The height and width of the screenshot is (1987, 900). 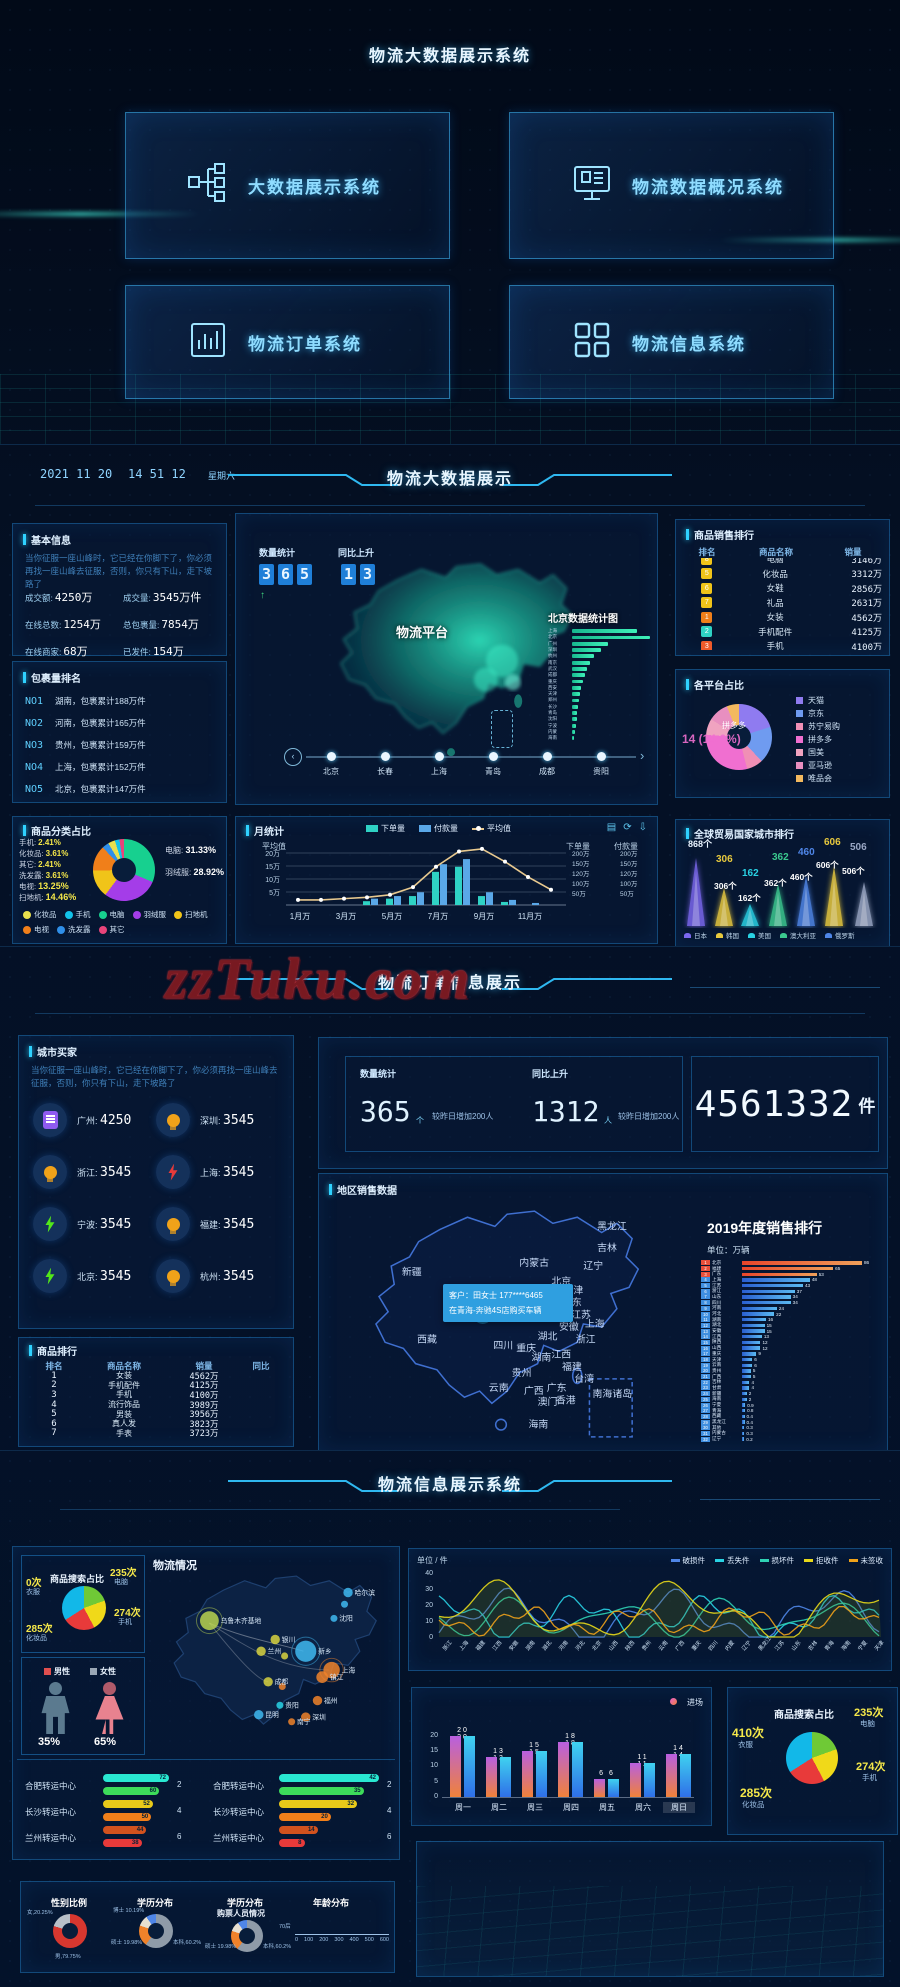 I want to click on bar-values: 20 20, so click(x=463, y=1734).